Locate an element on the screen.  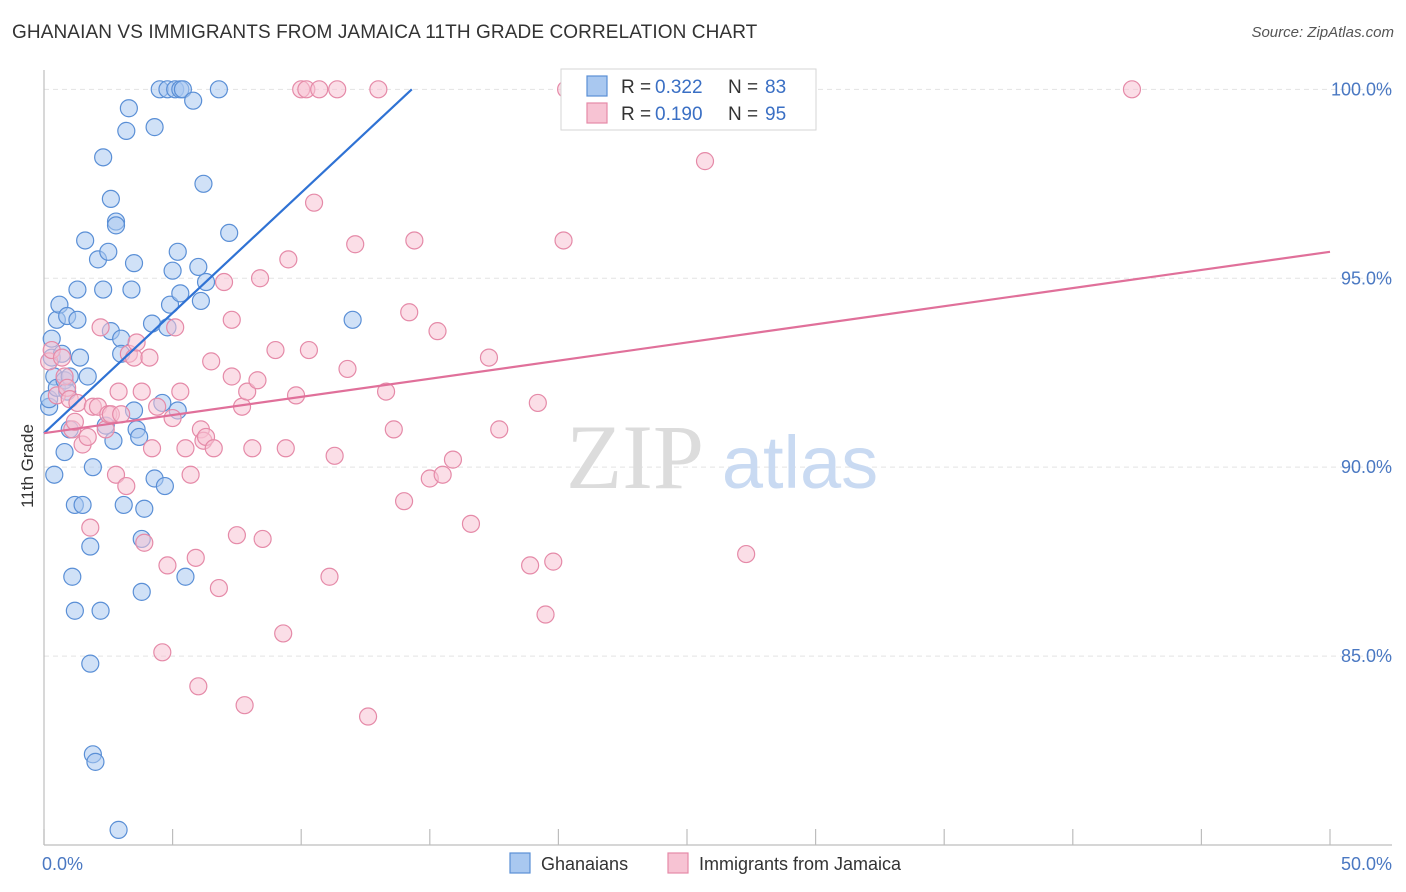
source-label: Source: ZipAtlas.com is located at coordinates (1322, 32).